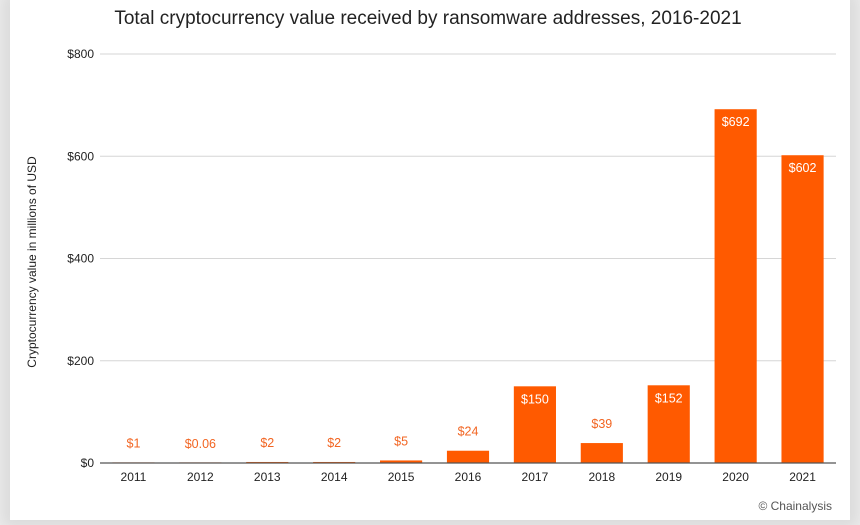 The height and width of the screenshot is (525, 860). Describe the element at coordinates (802, 309) in the screenshot. I see `bar-2021` at that location.